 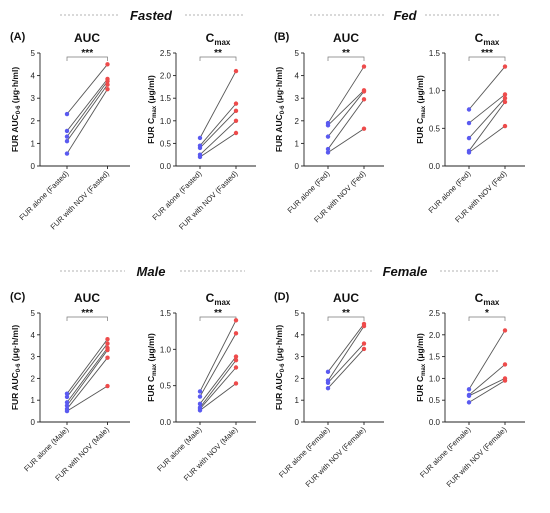 I want to click on x-tick-label: FUR with NOV (Fasted), so click(x=208, y=200).